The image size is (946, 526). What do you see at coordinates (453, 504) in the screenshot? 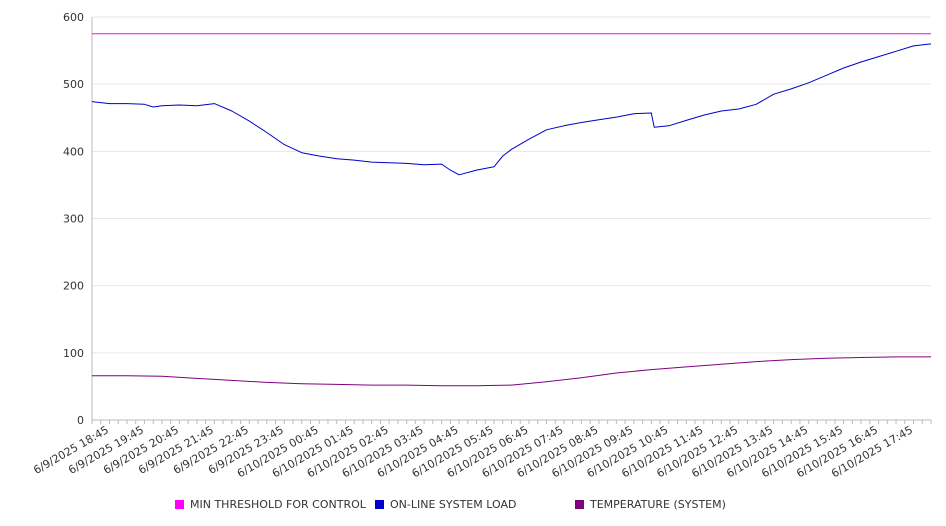
I see `legend-label-system-load: ON-LINE SYSTEM LOAD` at bounding box center [453, 504].